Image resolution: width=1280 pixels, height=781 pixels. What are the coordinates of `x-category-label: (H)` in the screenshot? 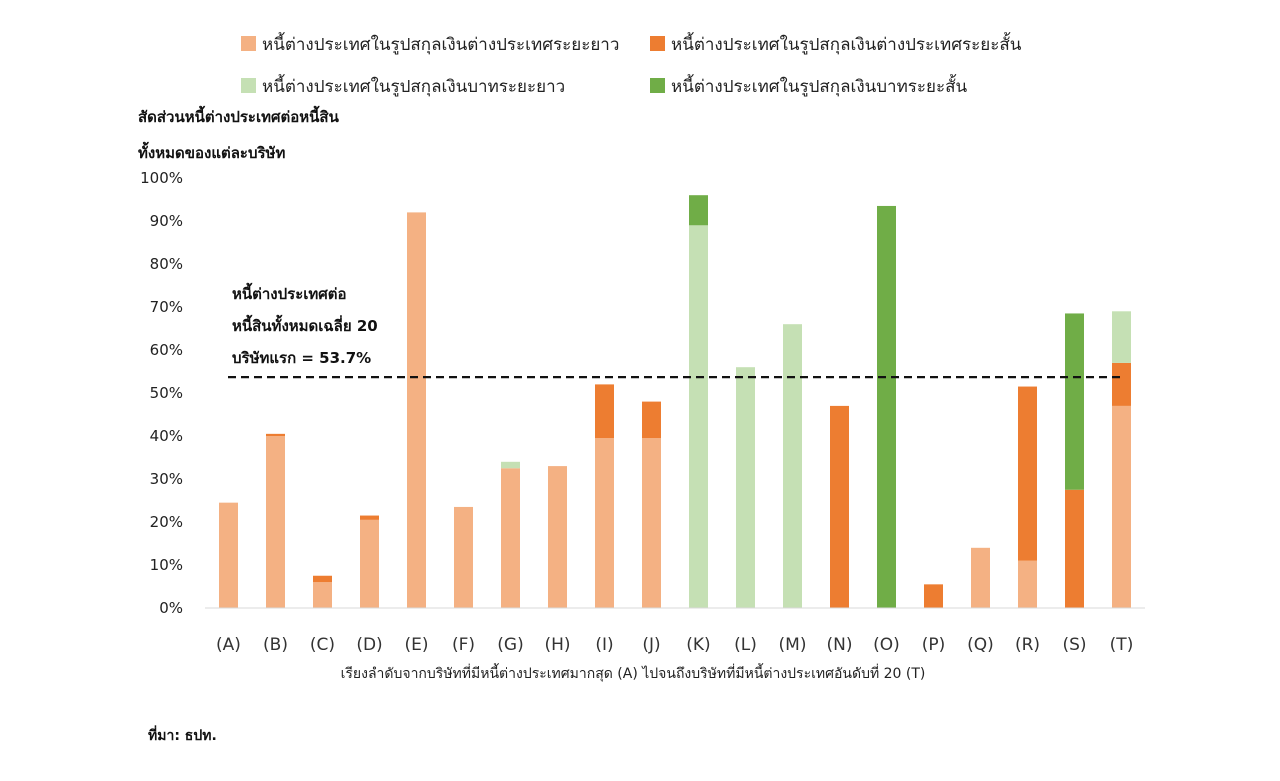 It's located at (557, 645).